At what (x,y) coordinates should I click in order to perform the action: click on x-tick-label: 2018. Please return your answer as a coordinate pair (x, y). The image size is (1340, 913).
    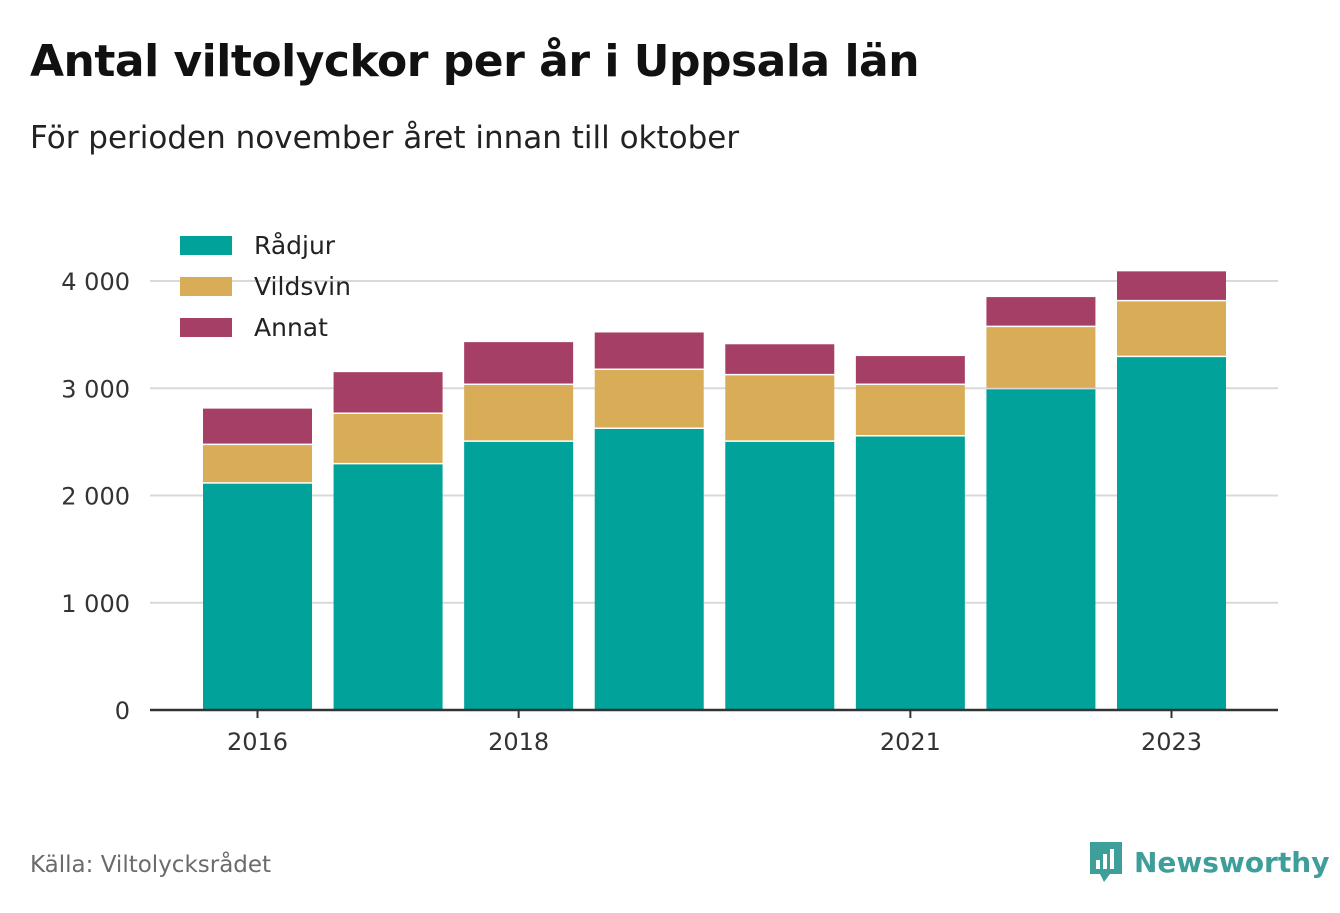
    Looking at the image, I should click on (518, 742).